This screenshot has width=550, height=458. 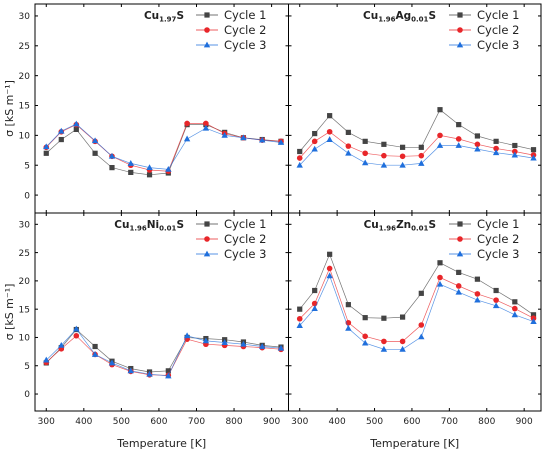 I want to click on composition-label: Cu1.97S, so click(x=164, y=17).